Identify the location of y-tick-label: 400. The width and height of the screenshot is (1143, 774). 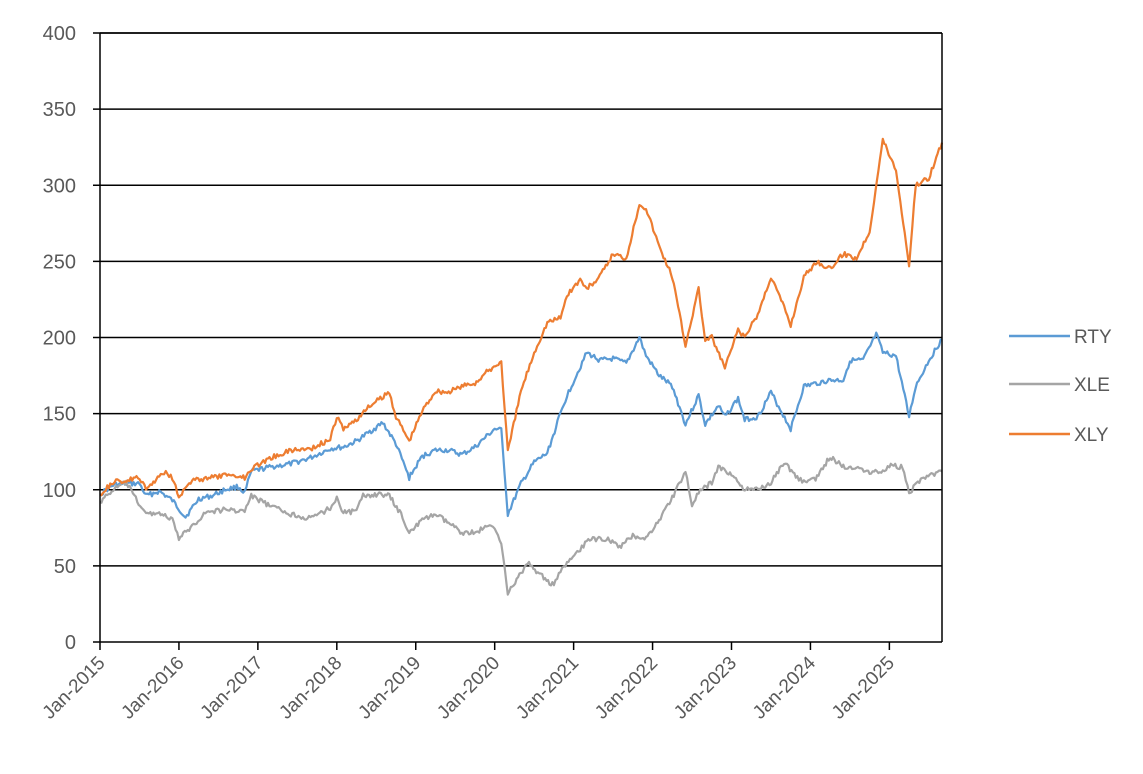
(59, 34).